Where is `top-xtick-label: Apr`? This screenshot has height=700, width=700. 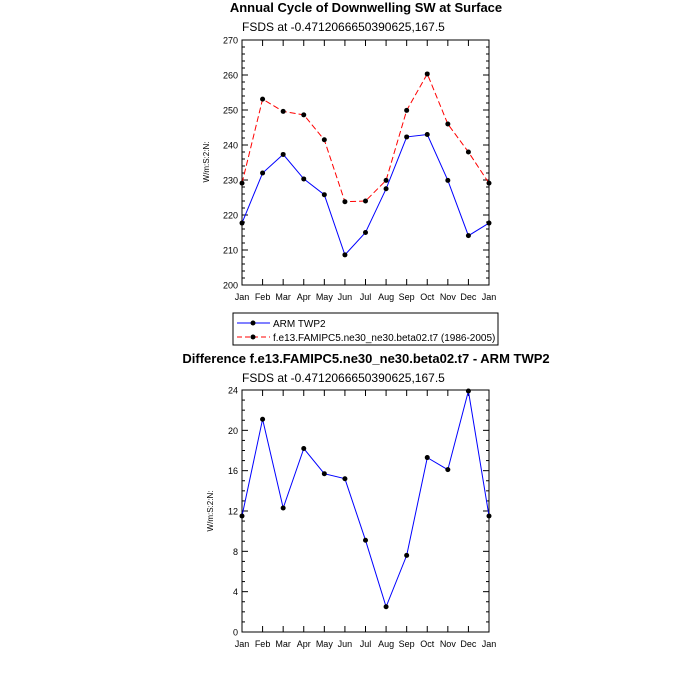 top-xtick-label: Apr is located at coordinates (304, 297).